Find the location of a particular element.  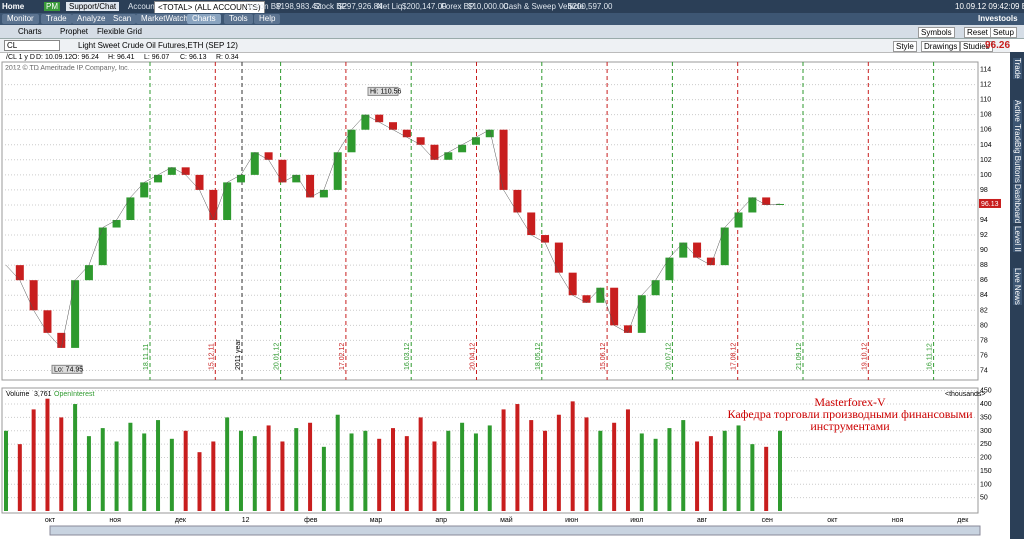

tab: MarketWatch is located at coordinates (164, 19).